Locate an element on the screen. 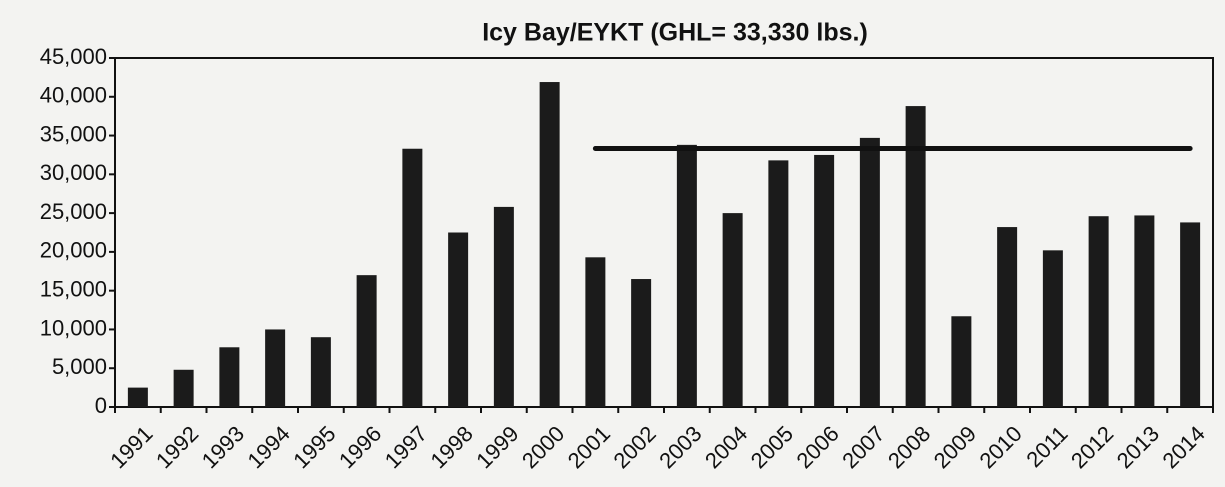 Image resolution: width=1225 pixels, height=487 pixels. y-tick-label: 45,000 is located at coordinates (73, 56).